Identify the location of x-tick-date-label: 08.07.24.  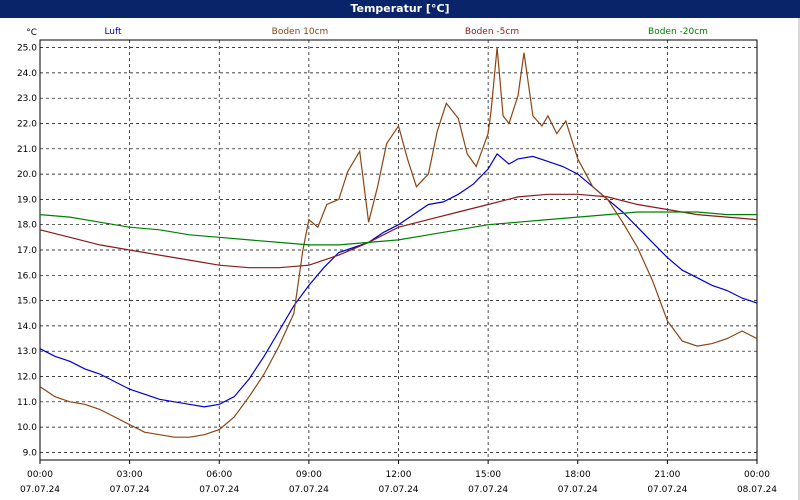
(757, 490).